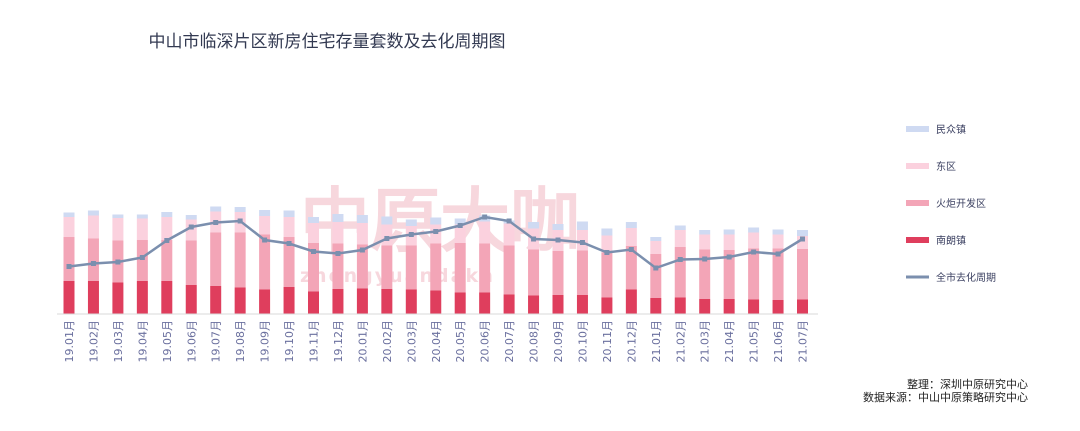 The width and height of the screenshot is (1080, 431). Describe the element at coordinates (945, 397) in the screenshot. I see `source-line-2: 数据来源：中山中原策略研究中心` at that location.